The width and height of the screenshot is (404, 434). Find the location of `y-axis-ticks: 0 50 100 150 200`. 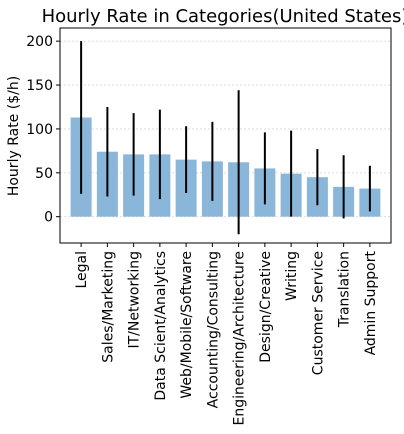

y-axis-ticks: 0 50 100 150 200 is located at coordinates (43, 130).